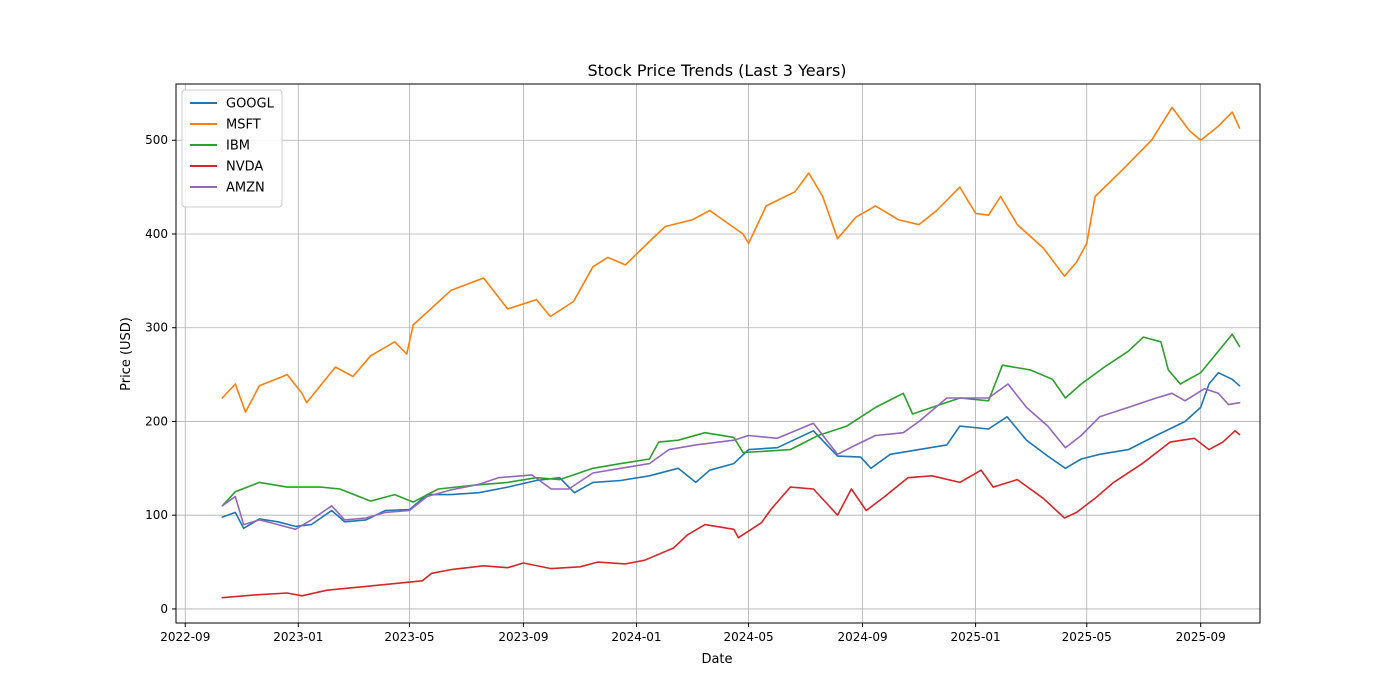 This screenshot has width=1400, height=700. Describe the element at coordinates (156, 515) in the screenshot. I see `y-tick-label: 100` at that location.